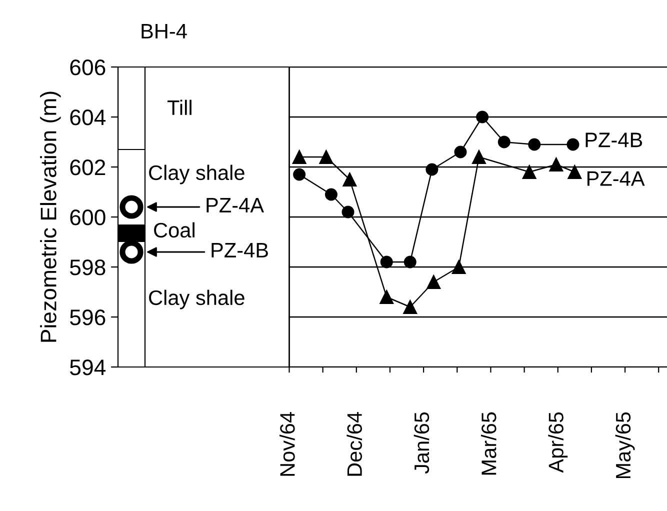 This screenshot has width=667, height=511. I want to click on y-tick-label: 604, so click(88, 118).